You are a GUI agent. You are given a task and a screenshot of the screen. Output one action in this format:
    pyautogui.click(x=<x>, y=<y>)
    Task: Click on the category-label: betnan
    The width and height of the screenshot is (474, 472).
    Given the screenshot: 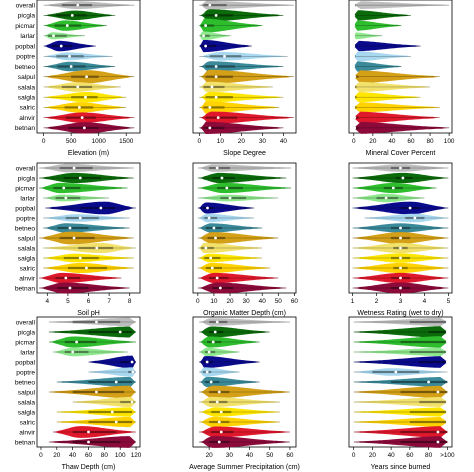 What is the action you would take?
    pyautogui.click(x=25, y=442)
    